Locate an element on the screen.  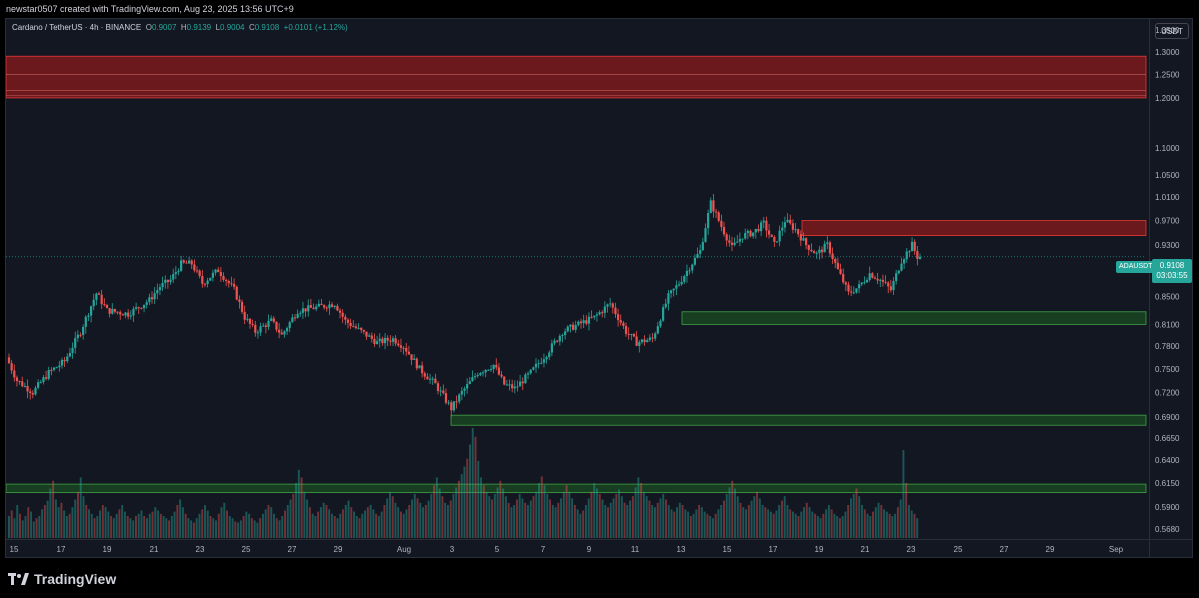
price-tick-label: 0.7800 is located at coordinates (1167, 346).